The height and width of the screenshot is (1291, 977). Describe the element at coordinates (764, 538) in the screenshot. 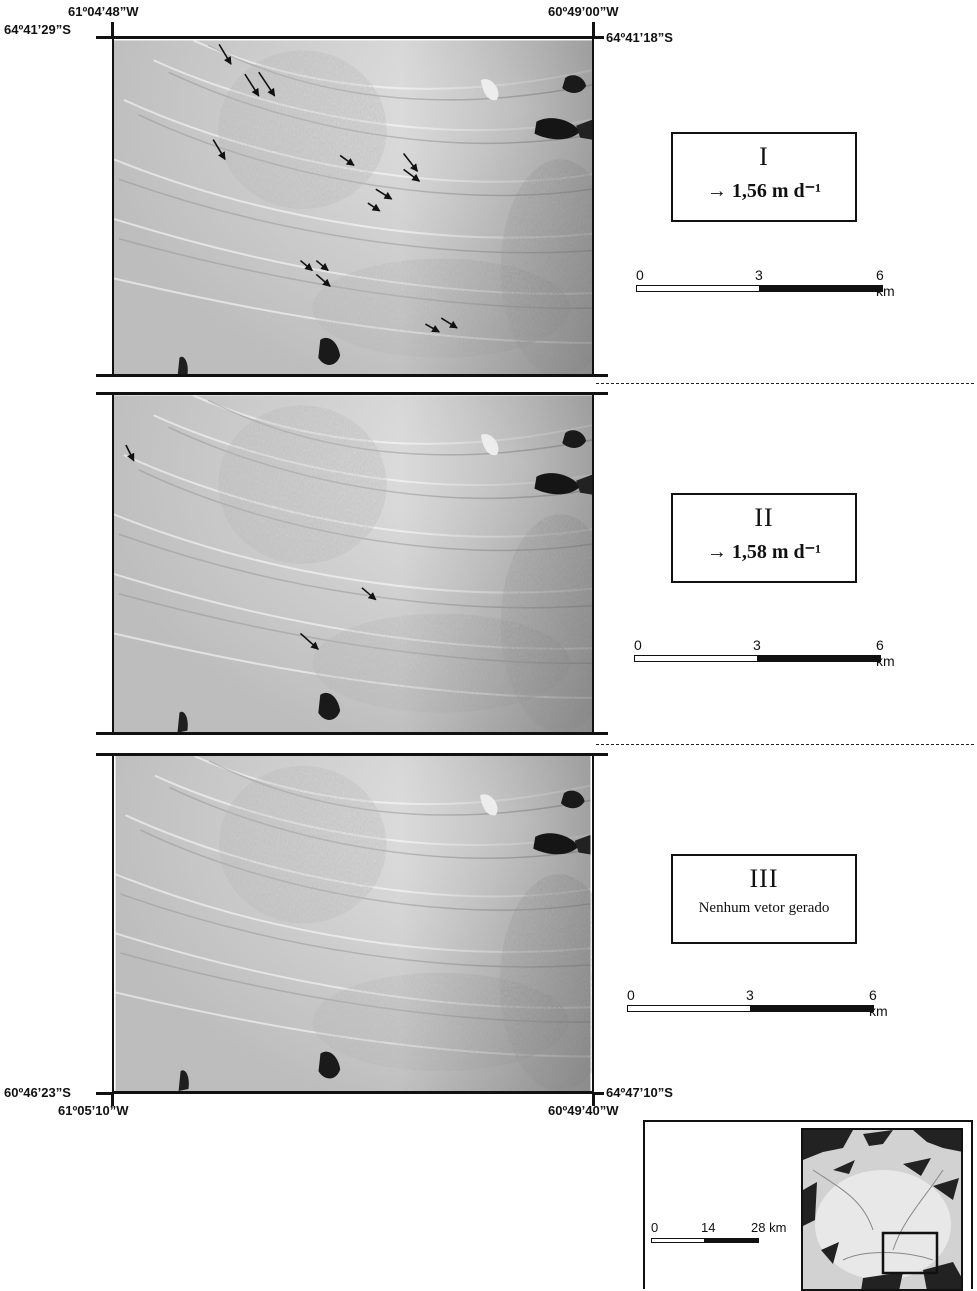

I see `panel-2-label-box: II → 1,58 m d⁻¹` at that location.